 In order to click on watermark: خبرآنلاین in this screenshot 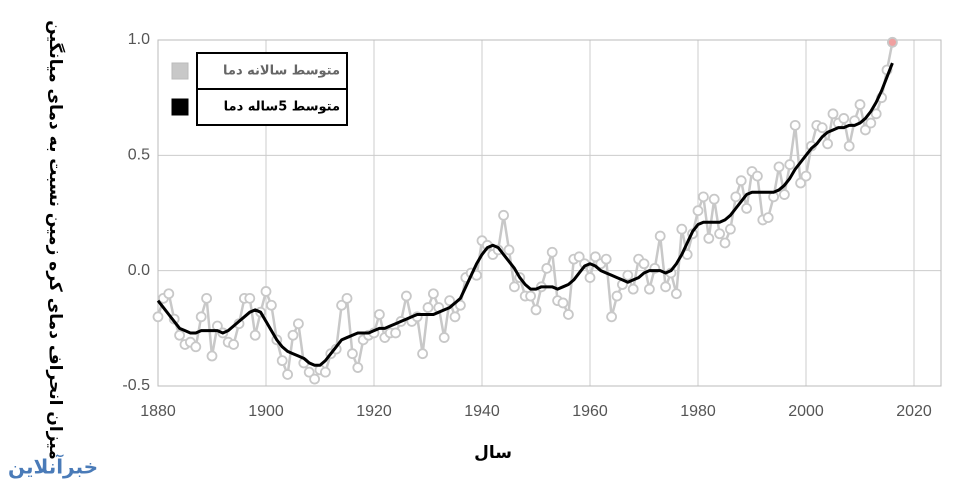, I will do `click(53, 466)`.